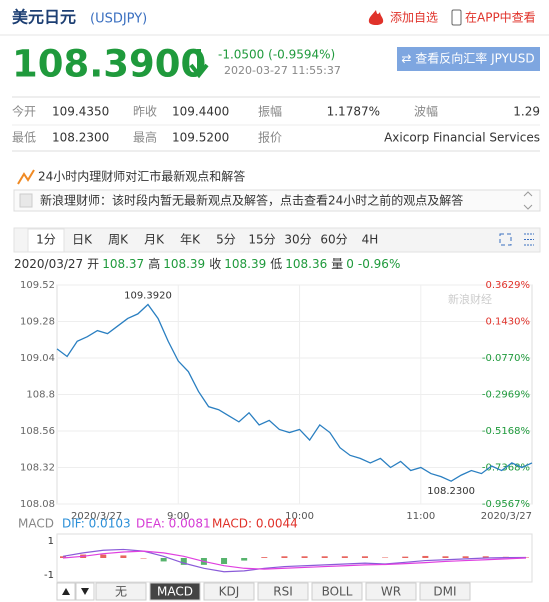  Describe the element at coordinates (470, 299) in the screenshot. I see `watermark: 新浪财经` at that location.